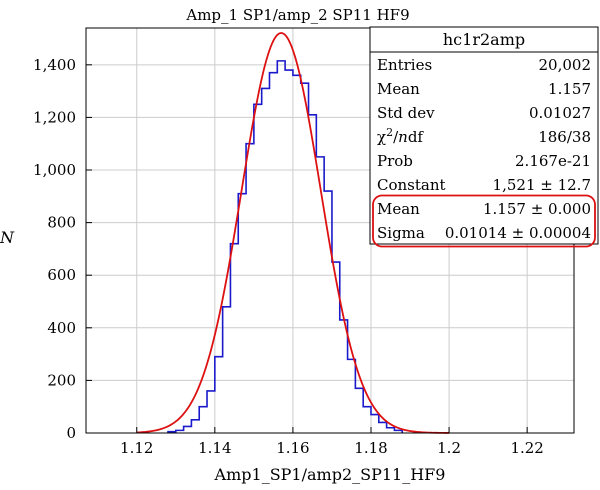 The width and height of the screenshot is (600, 490). I want to click on stats-value: 0.01027, so click(560, 113).